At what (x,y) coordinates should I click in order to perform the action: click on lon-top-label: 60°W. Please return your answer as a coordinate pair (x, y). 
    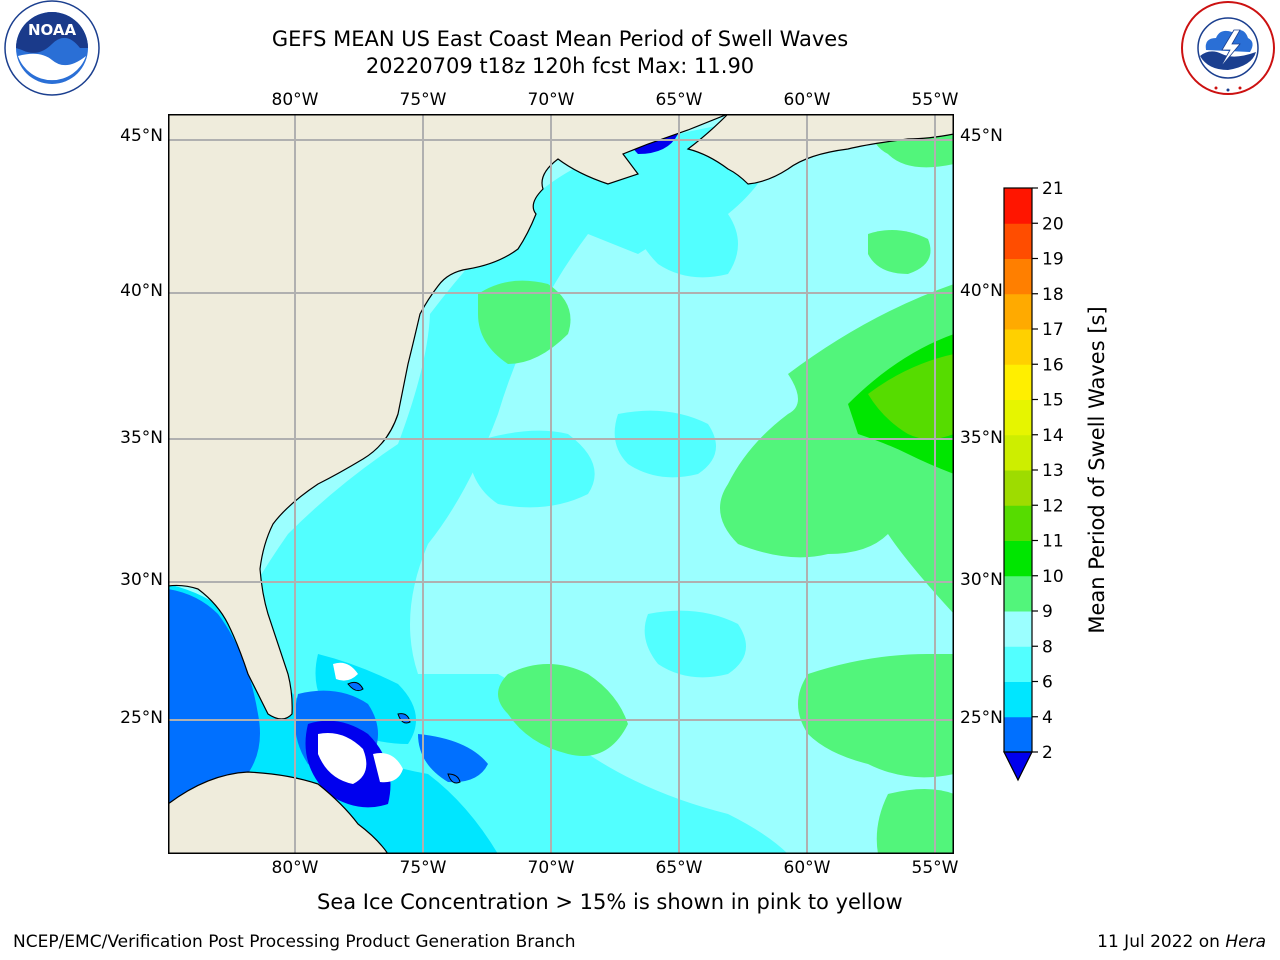
    Looking at the image, I should click on (807, 100).